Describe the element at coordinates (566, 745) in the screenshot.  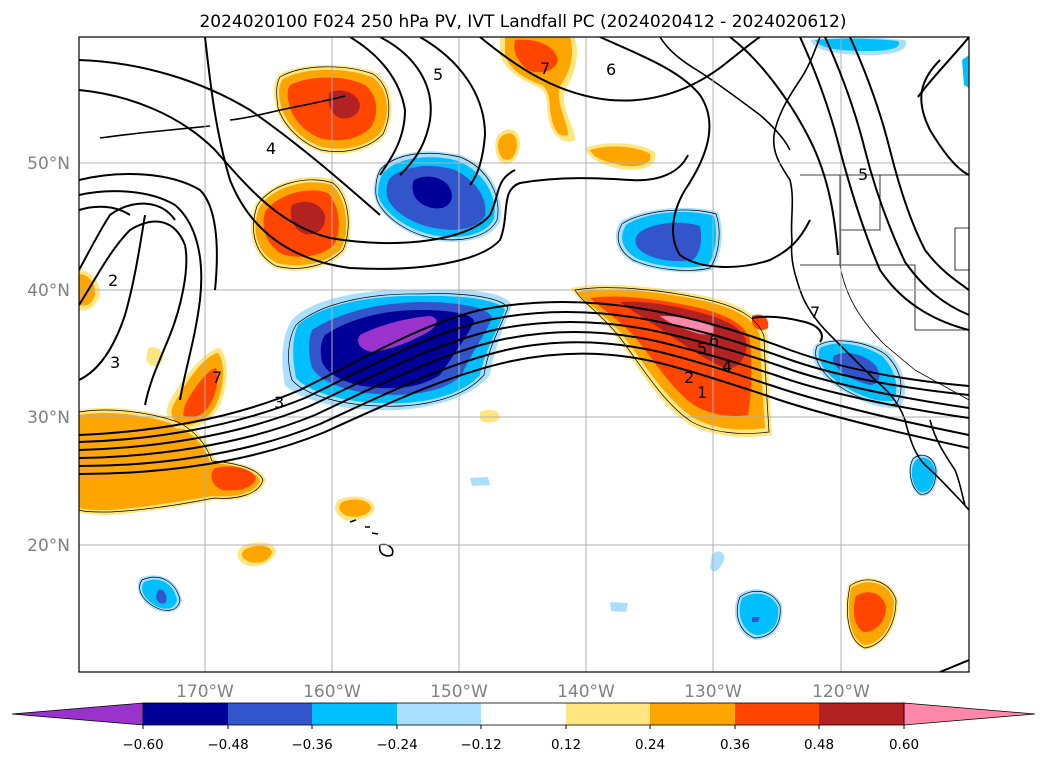
I see `colorbar-tick-6: 0.12` at that location.